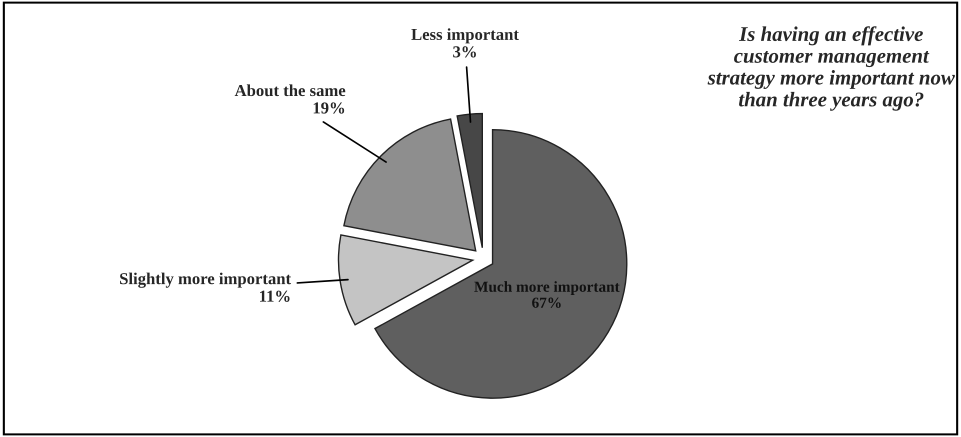 The height and width of the screenshot is (437, 961). Describe the element at coordinates (275, 296) in the screenshot. I see `data-label: 11%` at that location.